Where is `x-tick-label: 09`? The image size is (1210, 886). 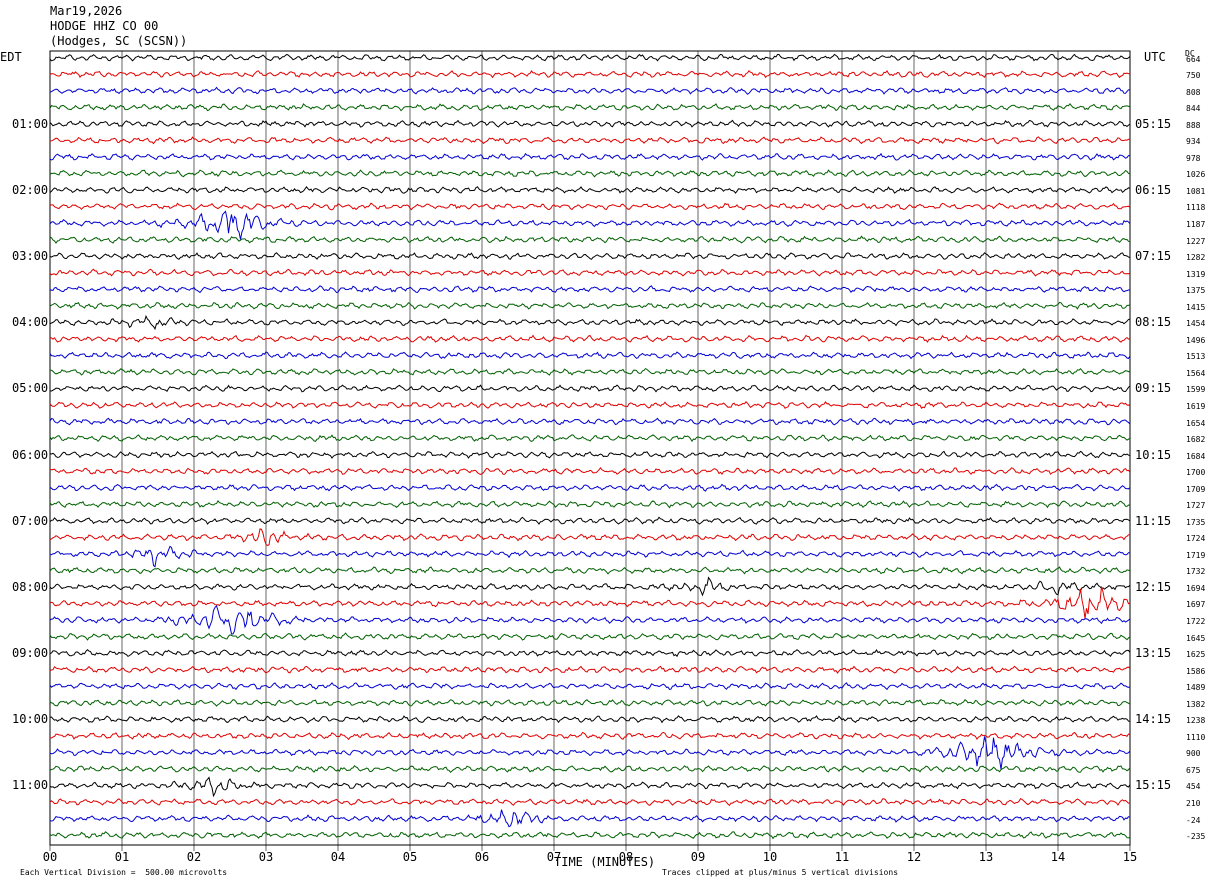
x-tick-label: 09 is located at coordinates (698, 857).